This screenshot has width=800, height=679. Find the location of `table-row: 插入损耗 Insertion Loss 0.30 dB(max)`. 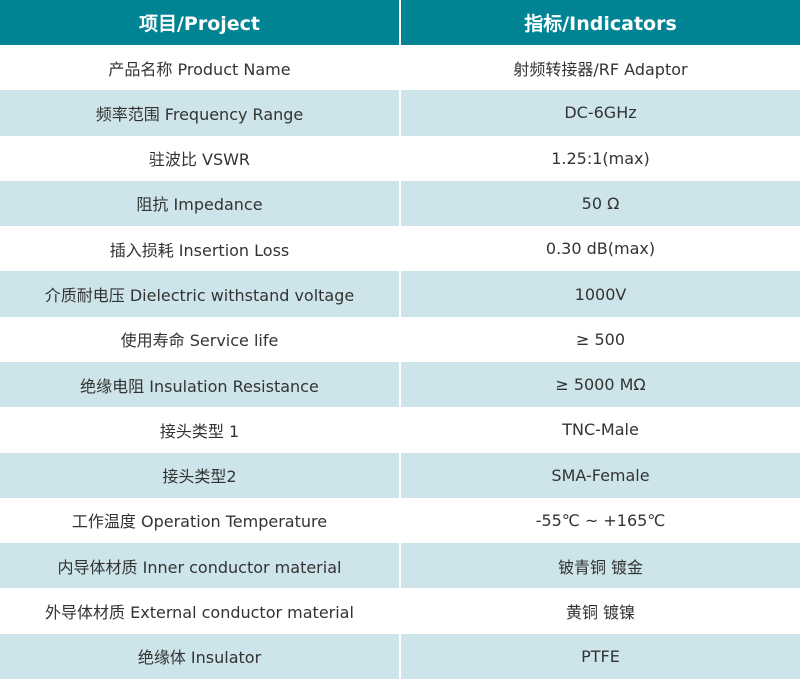

table-row: 插入损耗 Insertion Loss 0.30 dB(max) is located at coordinates (400, 249).